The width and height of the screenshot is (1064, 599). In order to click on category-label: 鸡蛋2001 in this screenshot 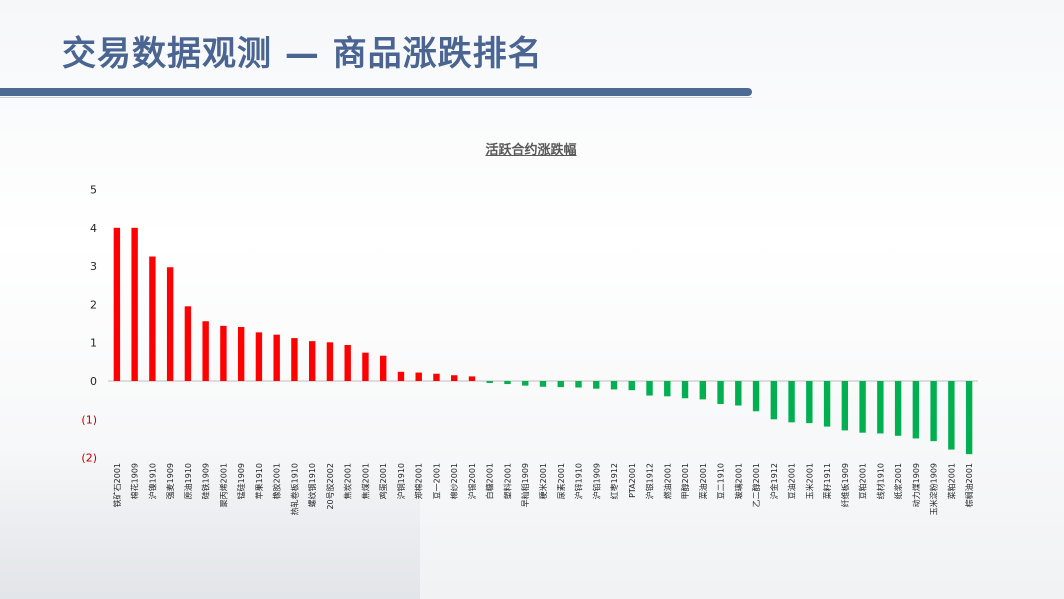, I will do `click(383, 481)`.